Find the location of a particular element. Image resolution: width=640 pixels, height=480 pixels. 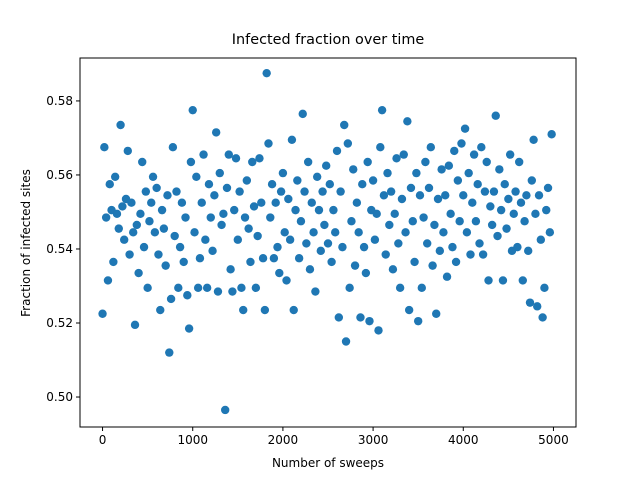

y-axis-label: Fraction of infected sites is located at coordinates (26, 243).